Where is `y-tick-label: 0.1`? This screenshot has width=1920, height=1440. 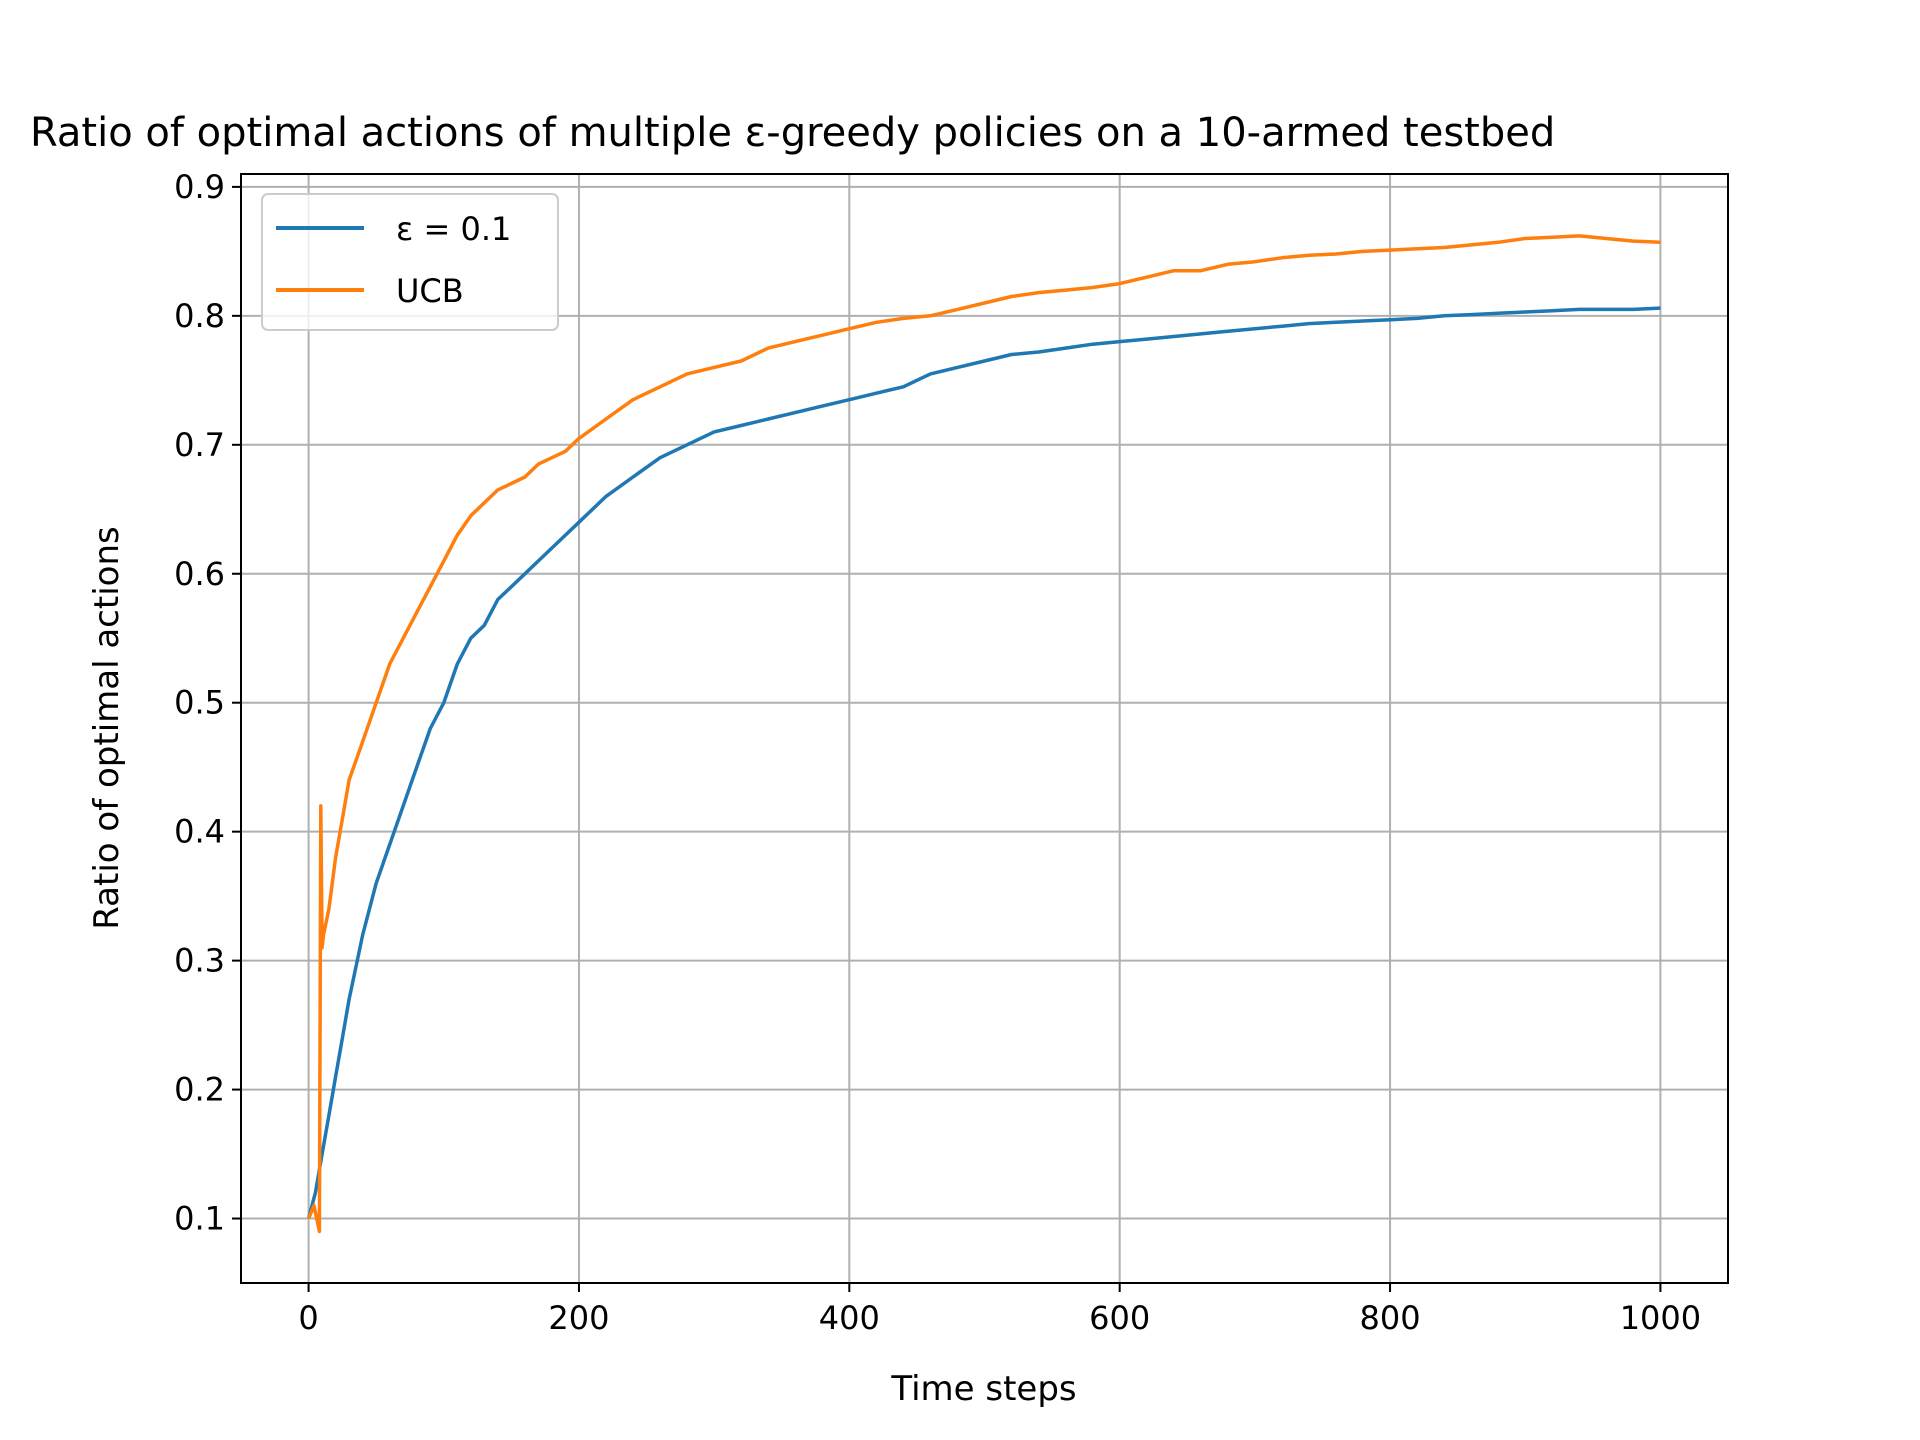
y-tick-label: 0.1 is located at coordinates (199, 1219).